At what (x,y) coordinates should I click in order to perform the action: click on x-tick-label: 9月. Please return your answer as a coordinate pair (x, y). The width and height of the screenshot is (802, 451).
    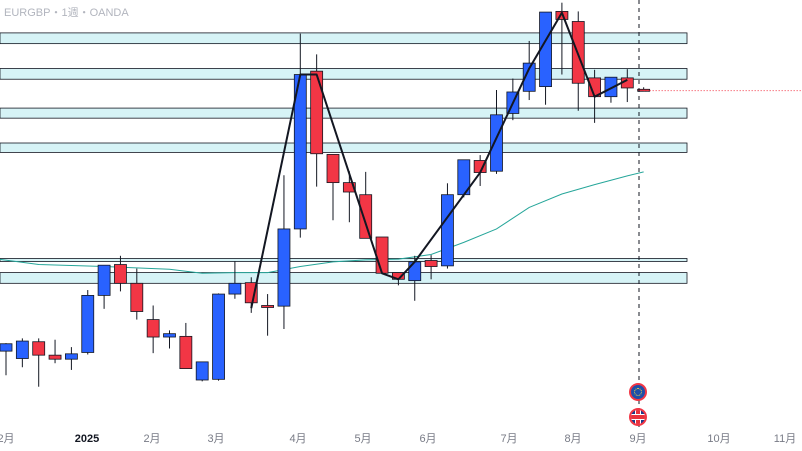
    Looking at the image, I should click on (637, 439).